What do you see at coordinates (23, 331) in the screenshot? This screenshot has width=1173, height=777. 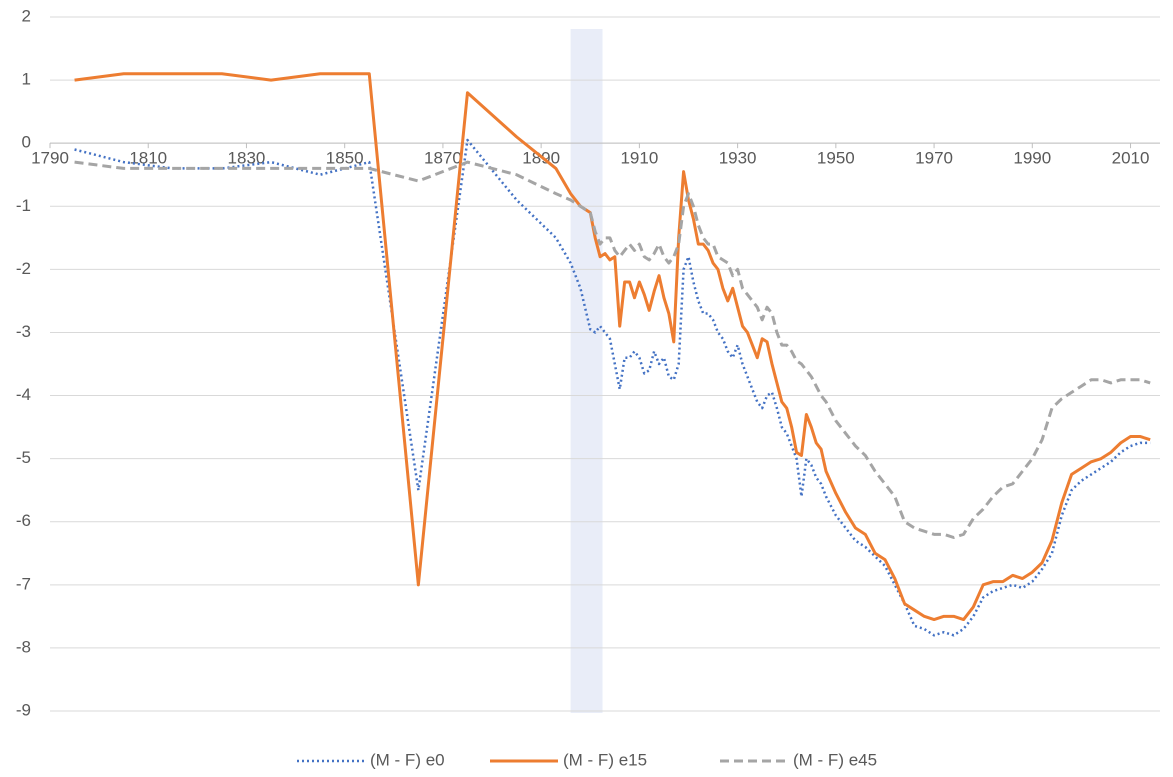 I see `y-tick-label: -3` at bounding box center [23, 331].